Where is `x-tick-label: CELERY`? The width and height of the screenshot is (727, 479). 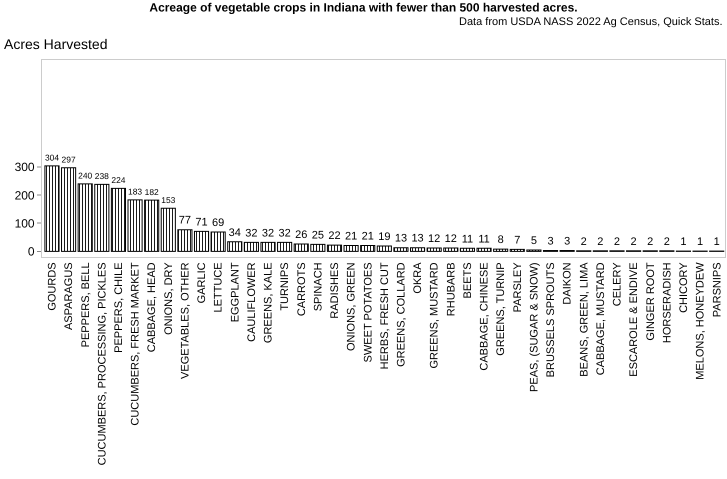
x-tick-label: CELERY is located at coordinates (618, 284).